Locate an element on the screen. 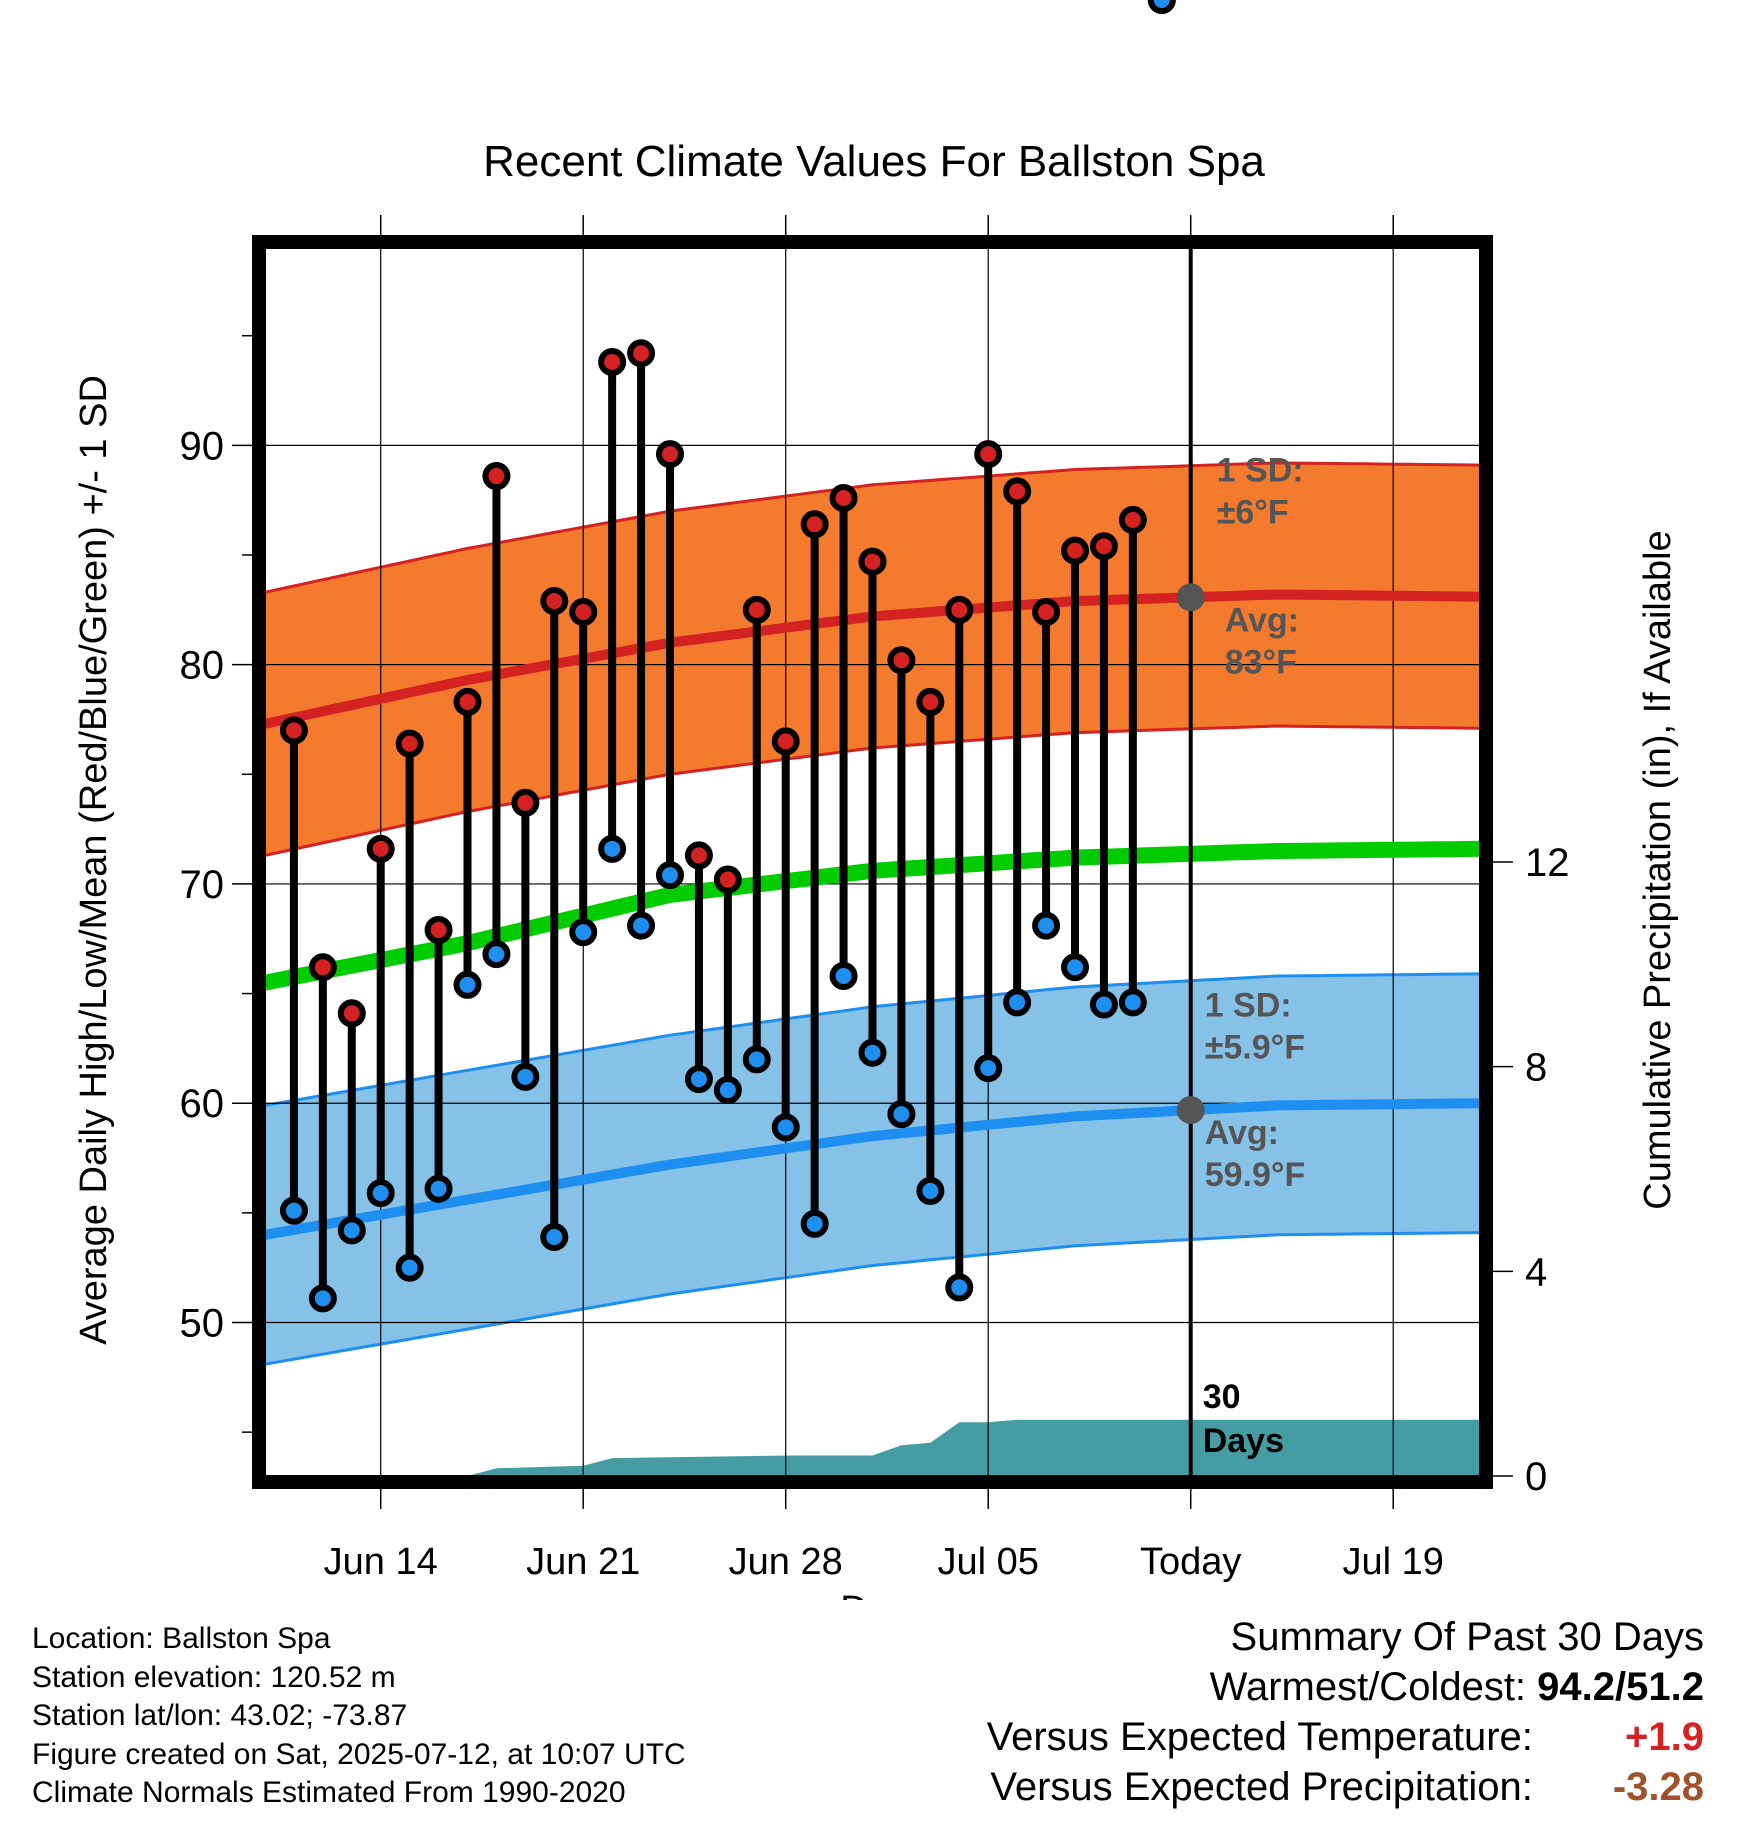  low-avg-value: 59.9°F is located at coordinates (1255, 1175).